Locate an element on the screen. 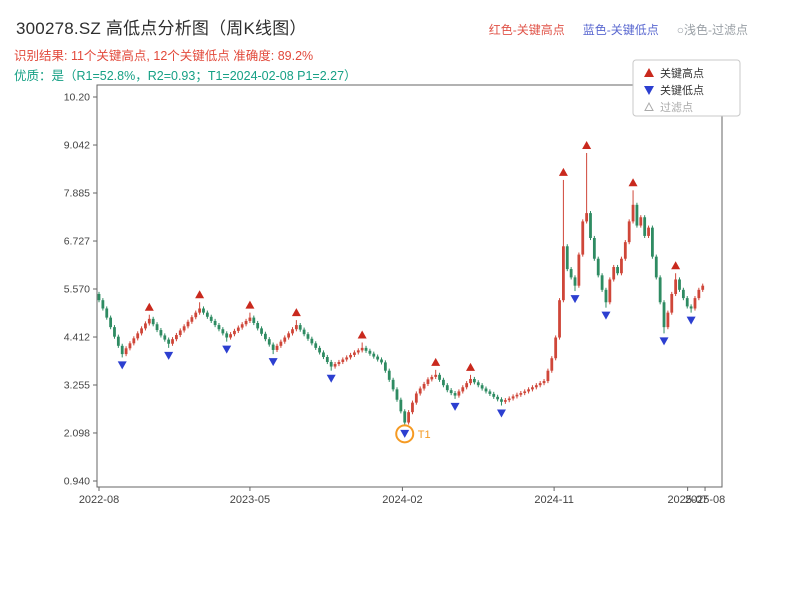 The width and height of the screenshot is (800, 600). legend-item-label: 过滤点 is located at coordinates (676, 107).